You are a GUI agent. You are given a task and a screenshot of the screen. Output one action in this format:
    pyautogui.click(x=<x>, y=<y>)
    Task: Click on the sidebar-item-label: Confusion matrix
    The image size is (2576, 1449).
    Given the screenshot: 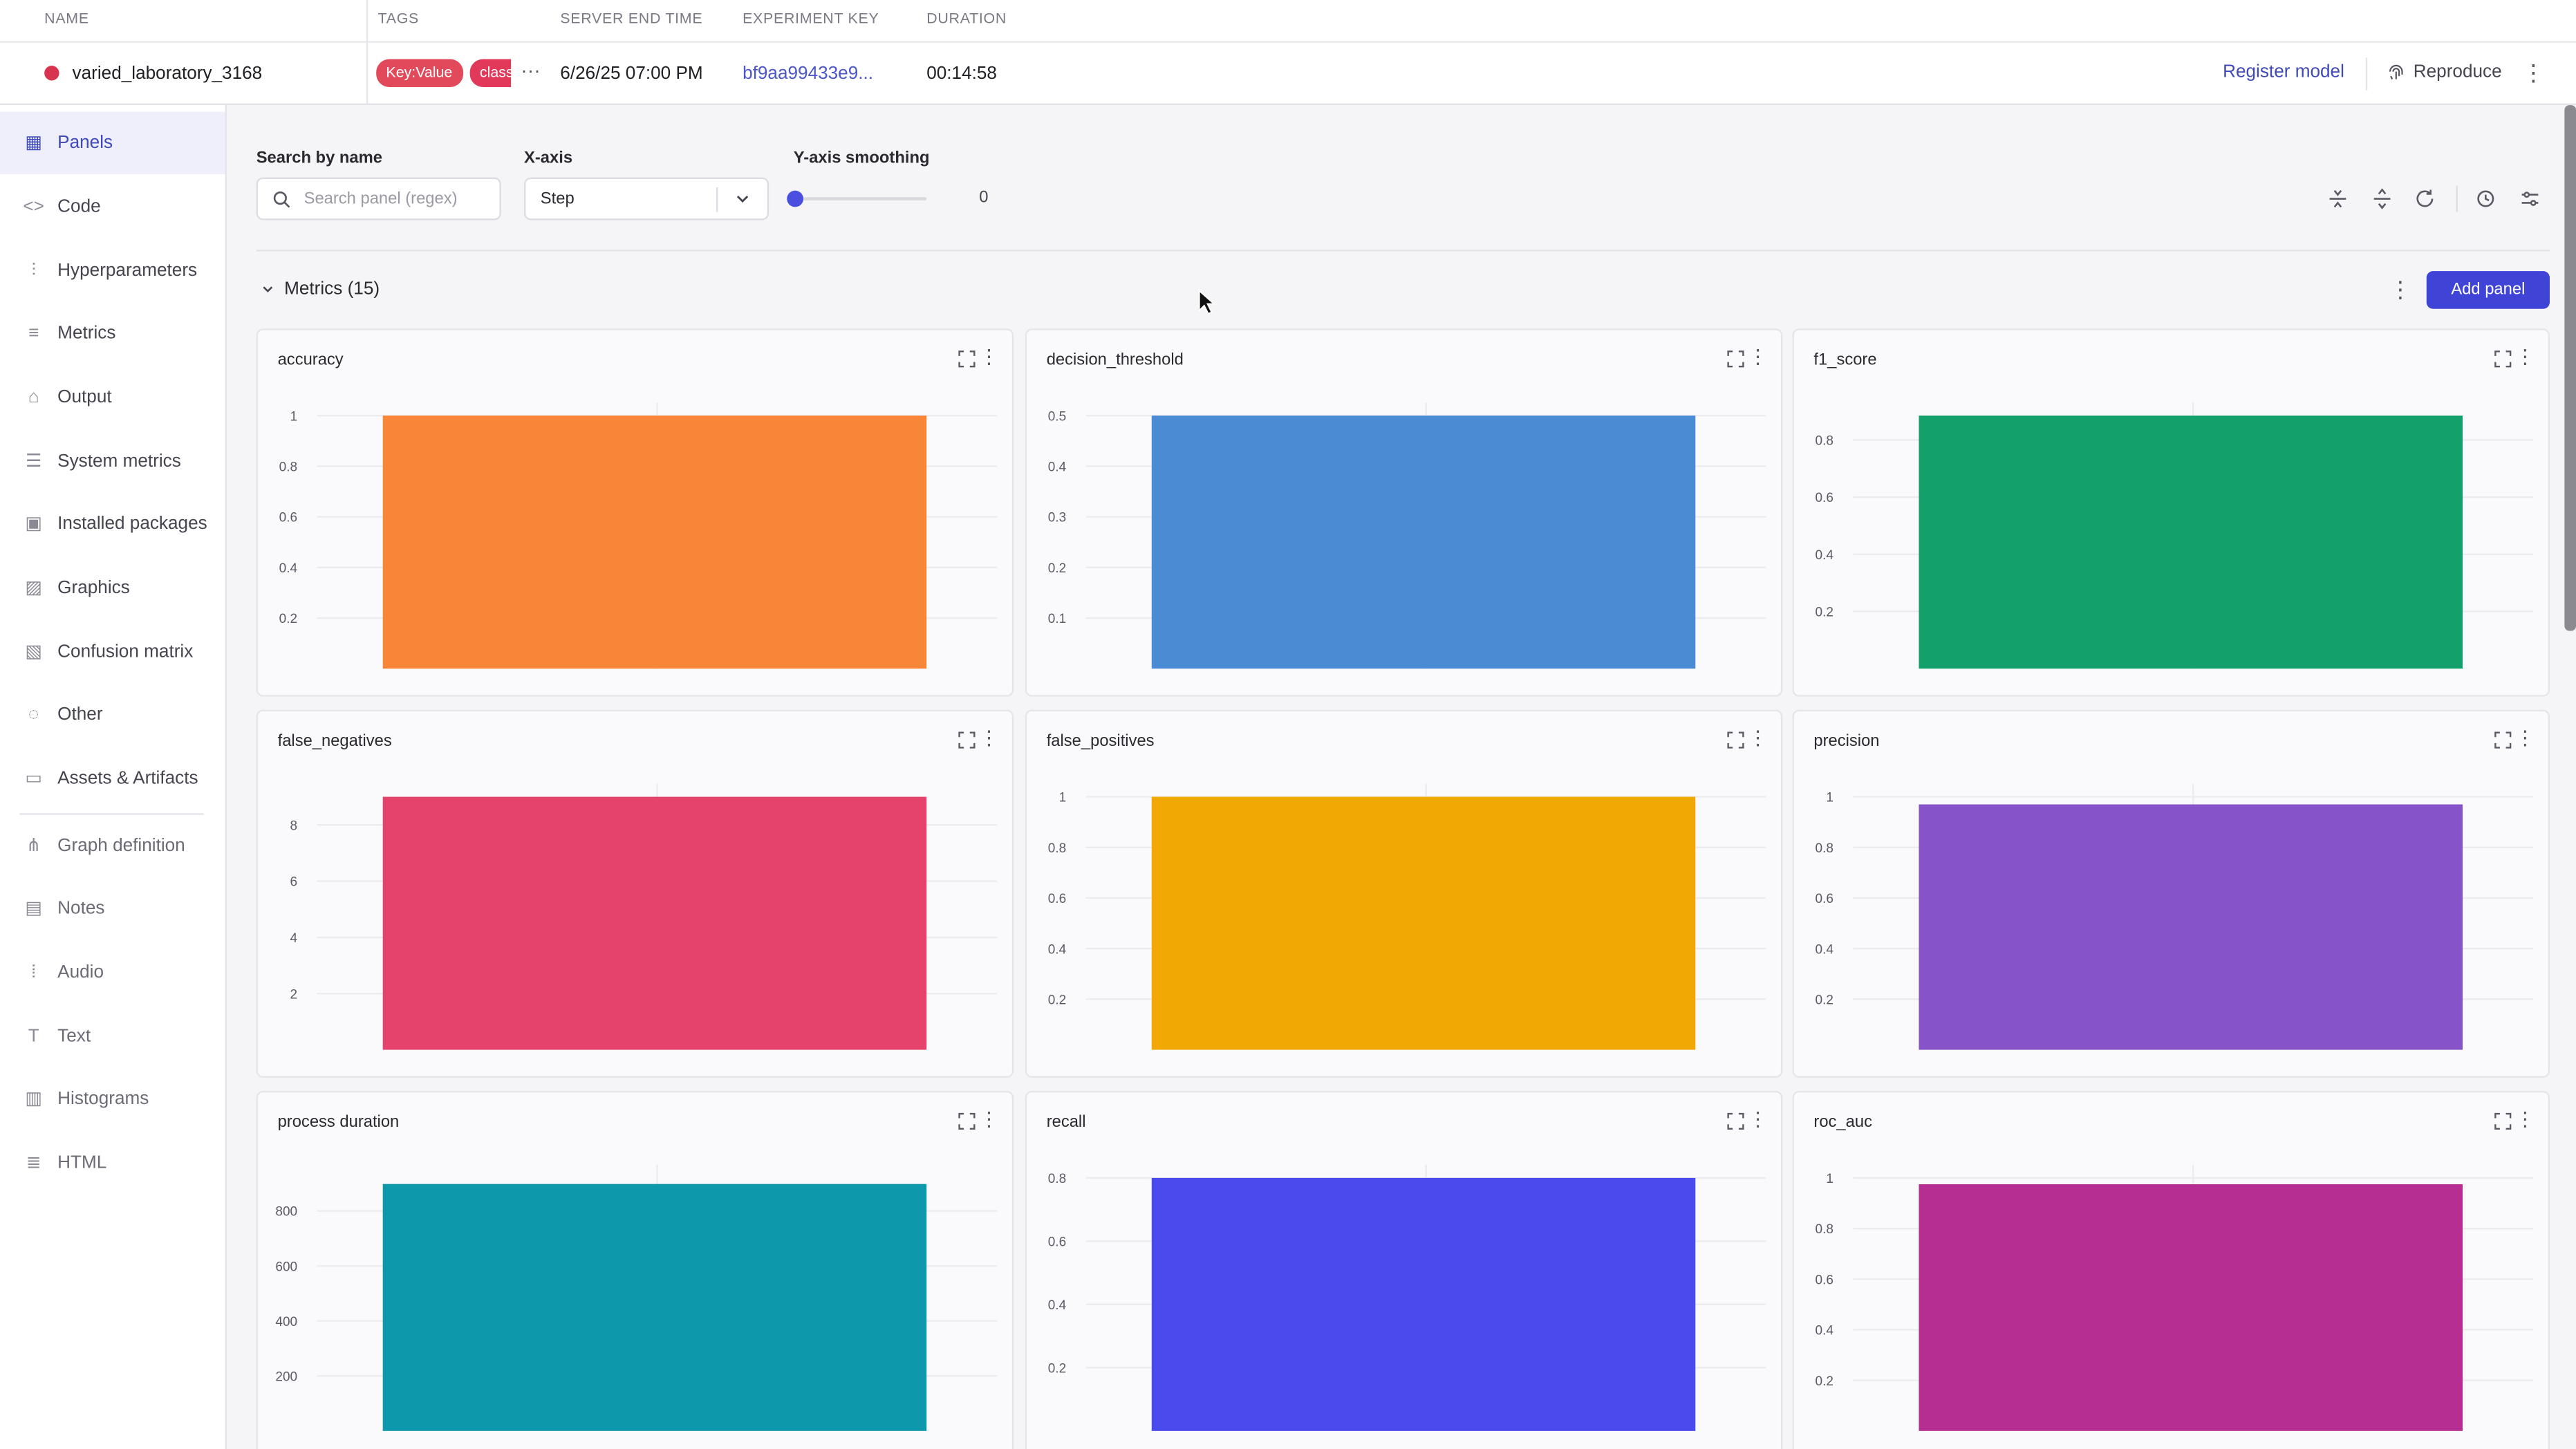 What is the action you would take?
    pyautogui.click(x=125, y=652)
    